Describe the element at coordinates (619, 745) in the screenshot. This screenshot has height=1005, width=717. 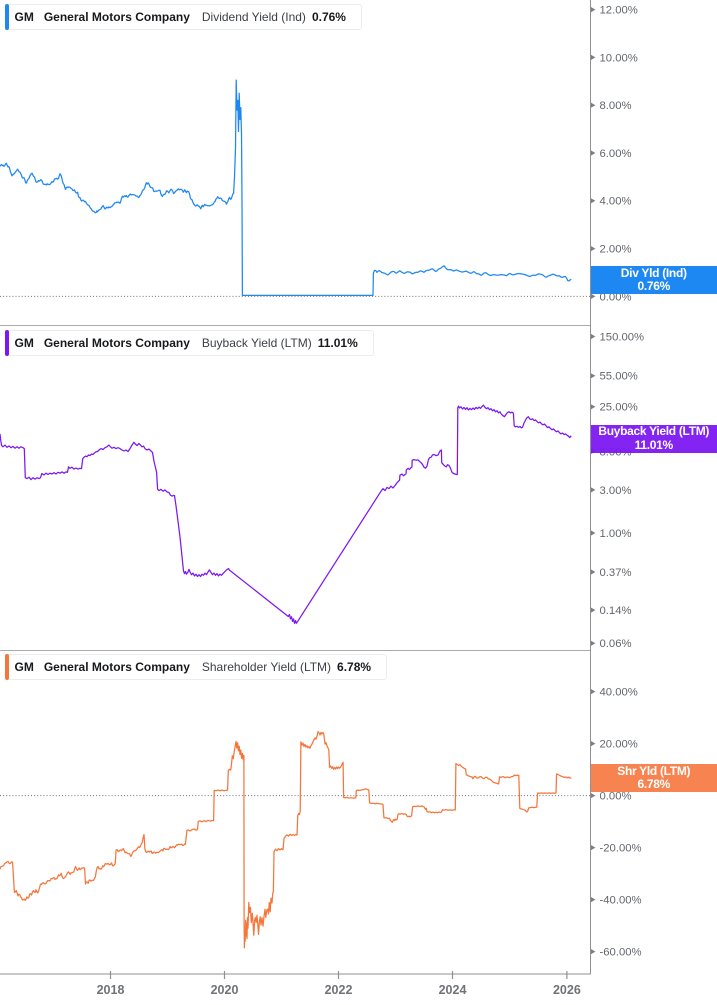
I see `svg-text: 20.00%` at that location.